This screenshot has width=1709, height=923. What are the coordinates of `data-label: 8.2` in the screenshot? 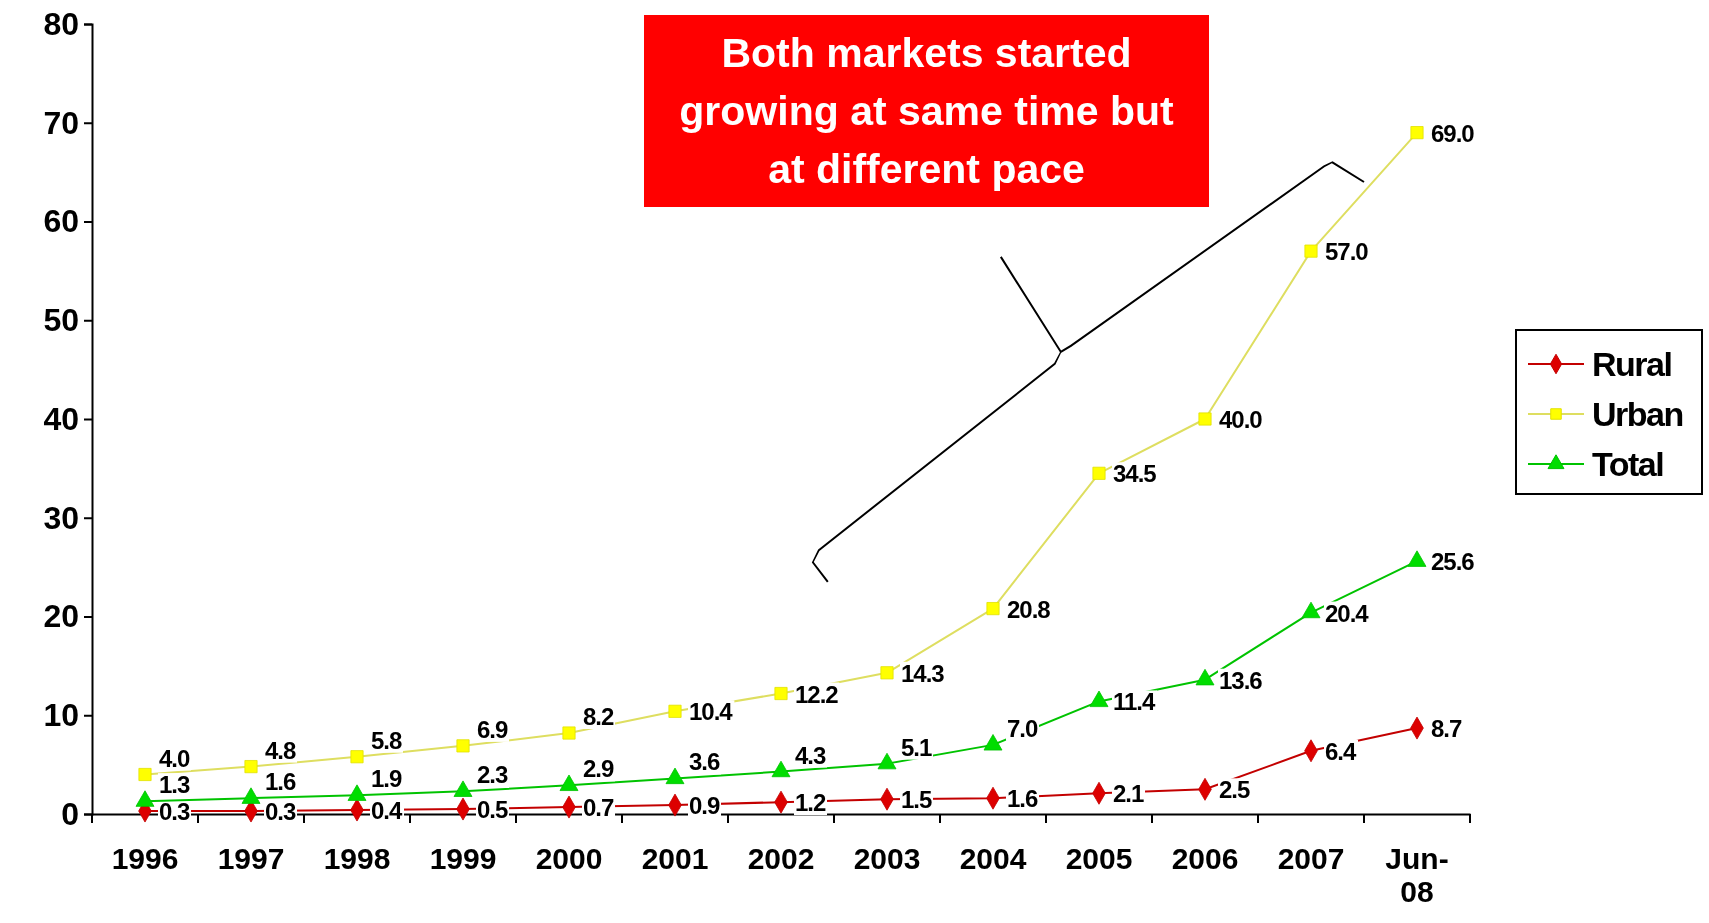 It's located at (599, 717).